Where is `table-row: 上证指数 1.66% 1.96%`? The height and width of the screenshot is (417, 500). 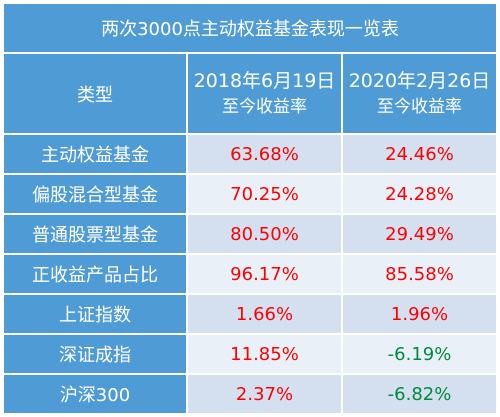
table-row: 上证指数 1.66% 1.96% is located at coordinates (250, 314).